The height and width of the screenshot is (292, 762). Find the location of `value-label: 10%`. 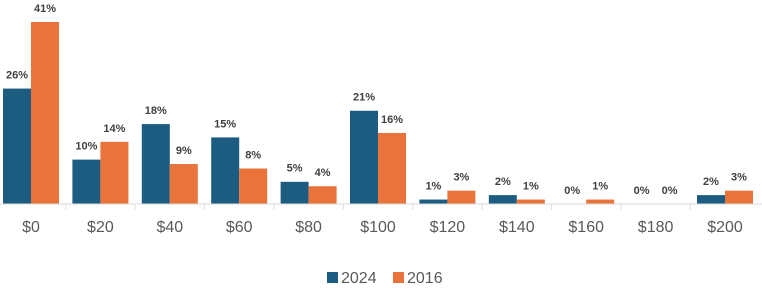

value-label: 10% is located at coordinates (86, 147).